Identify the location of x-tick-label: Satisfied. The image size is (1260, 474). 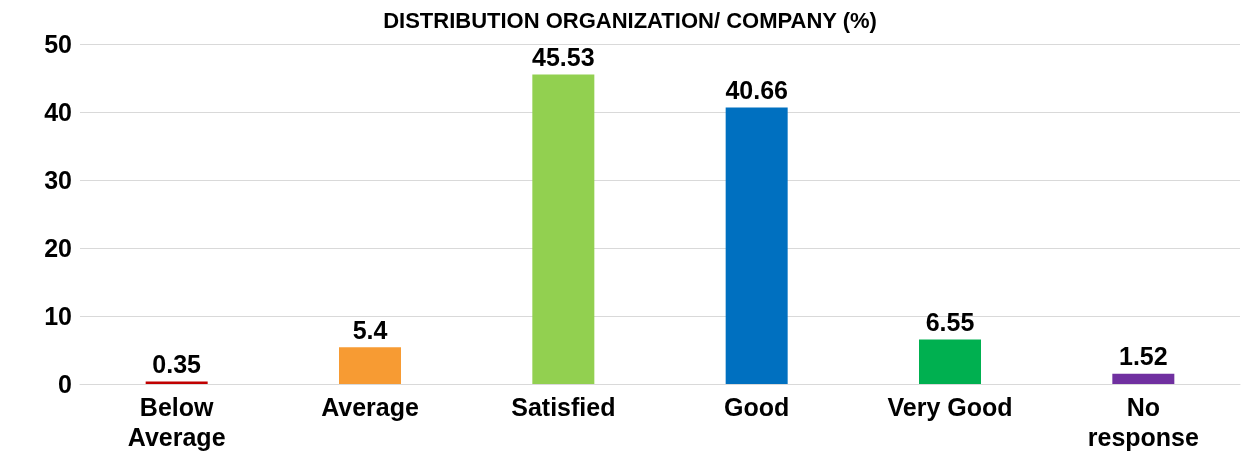
(563, 407).